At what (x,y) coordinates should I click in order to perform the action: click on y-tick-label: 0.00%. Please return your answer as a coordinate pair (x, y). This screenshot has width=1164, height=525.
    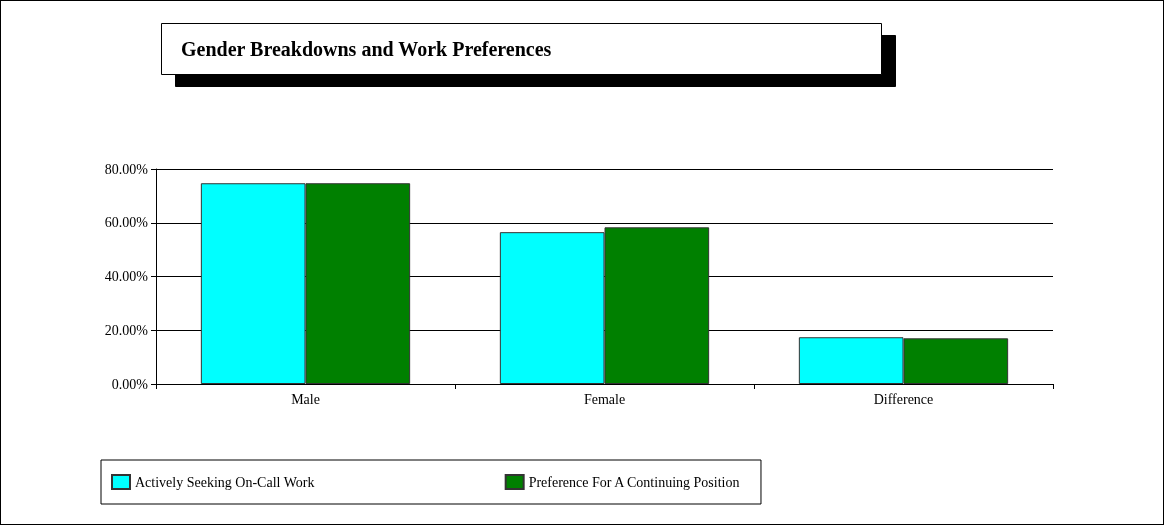
    Looking at the image, I should click on (130, 384).